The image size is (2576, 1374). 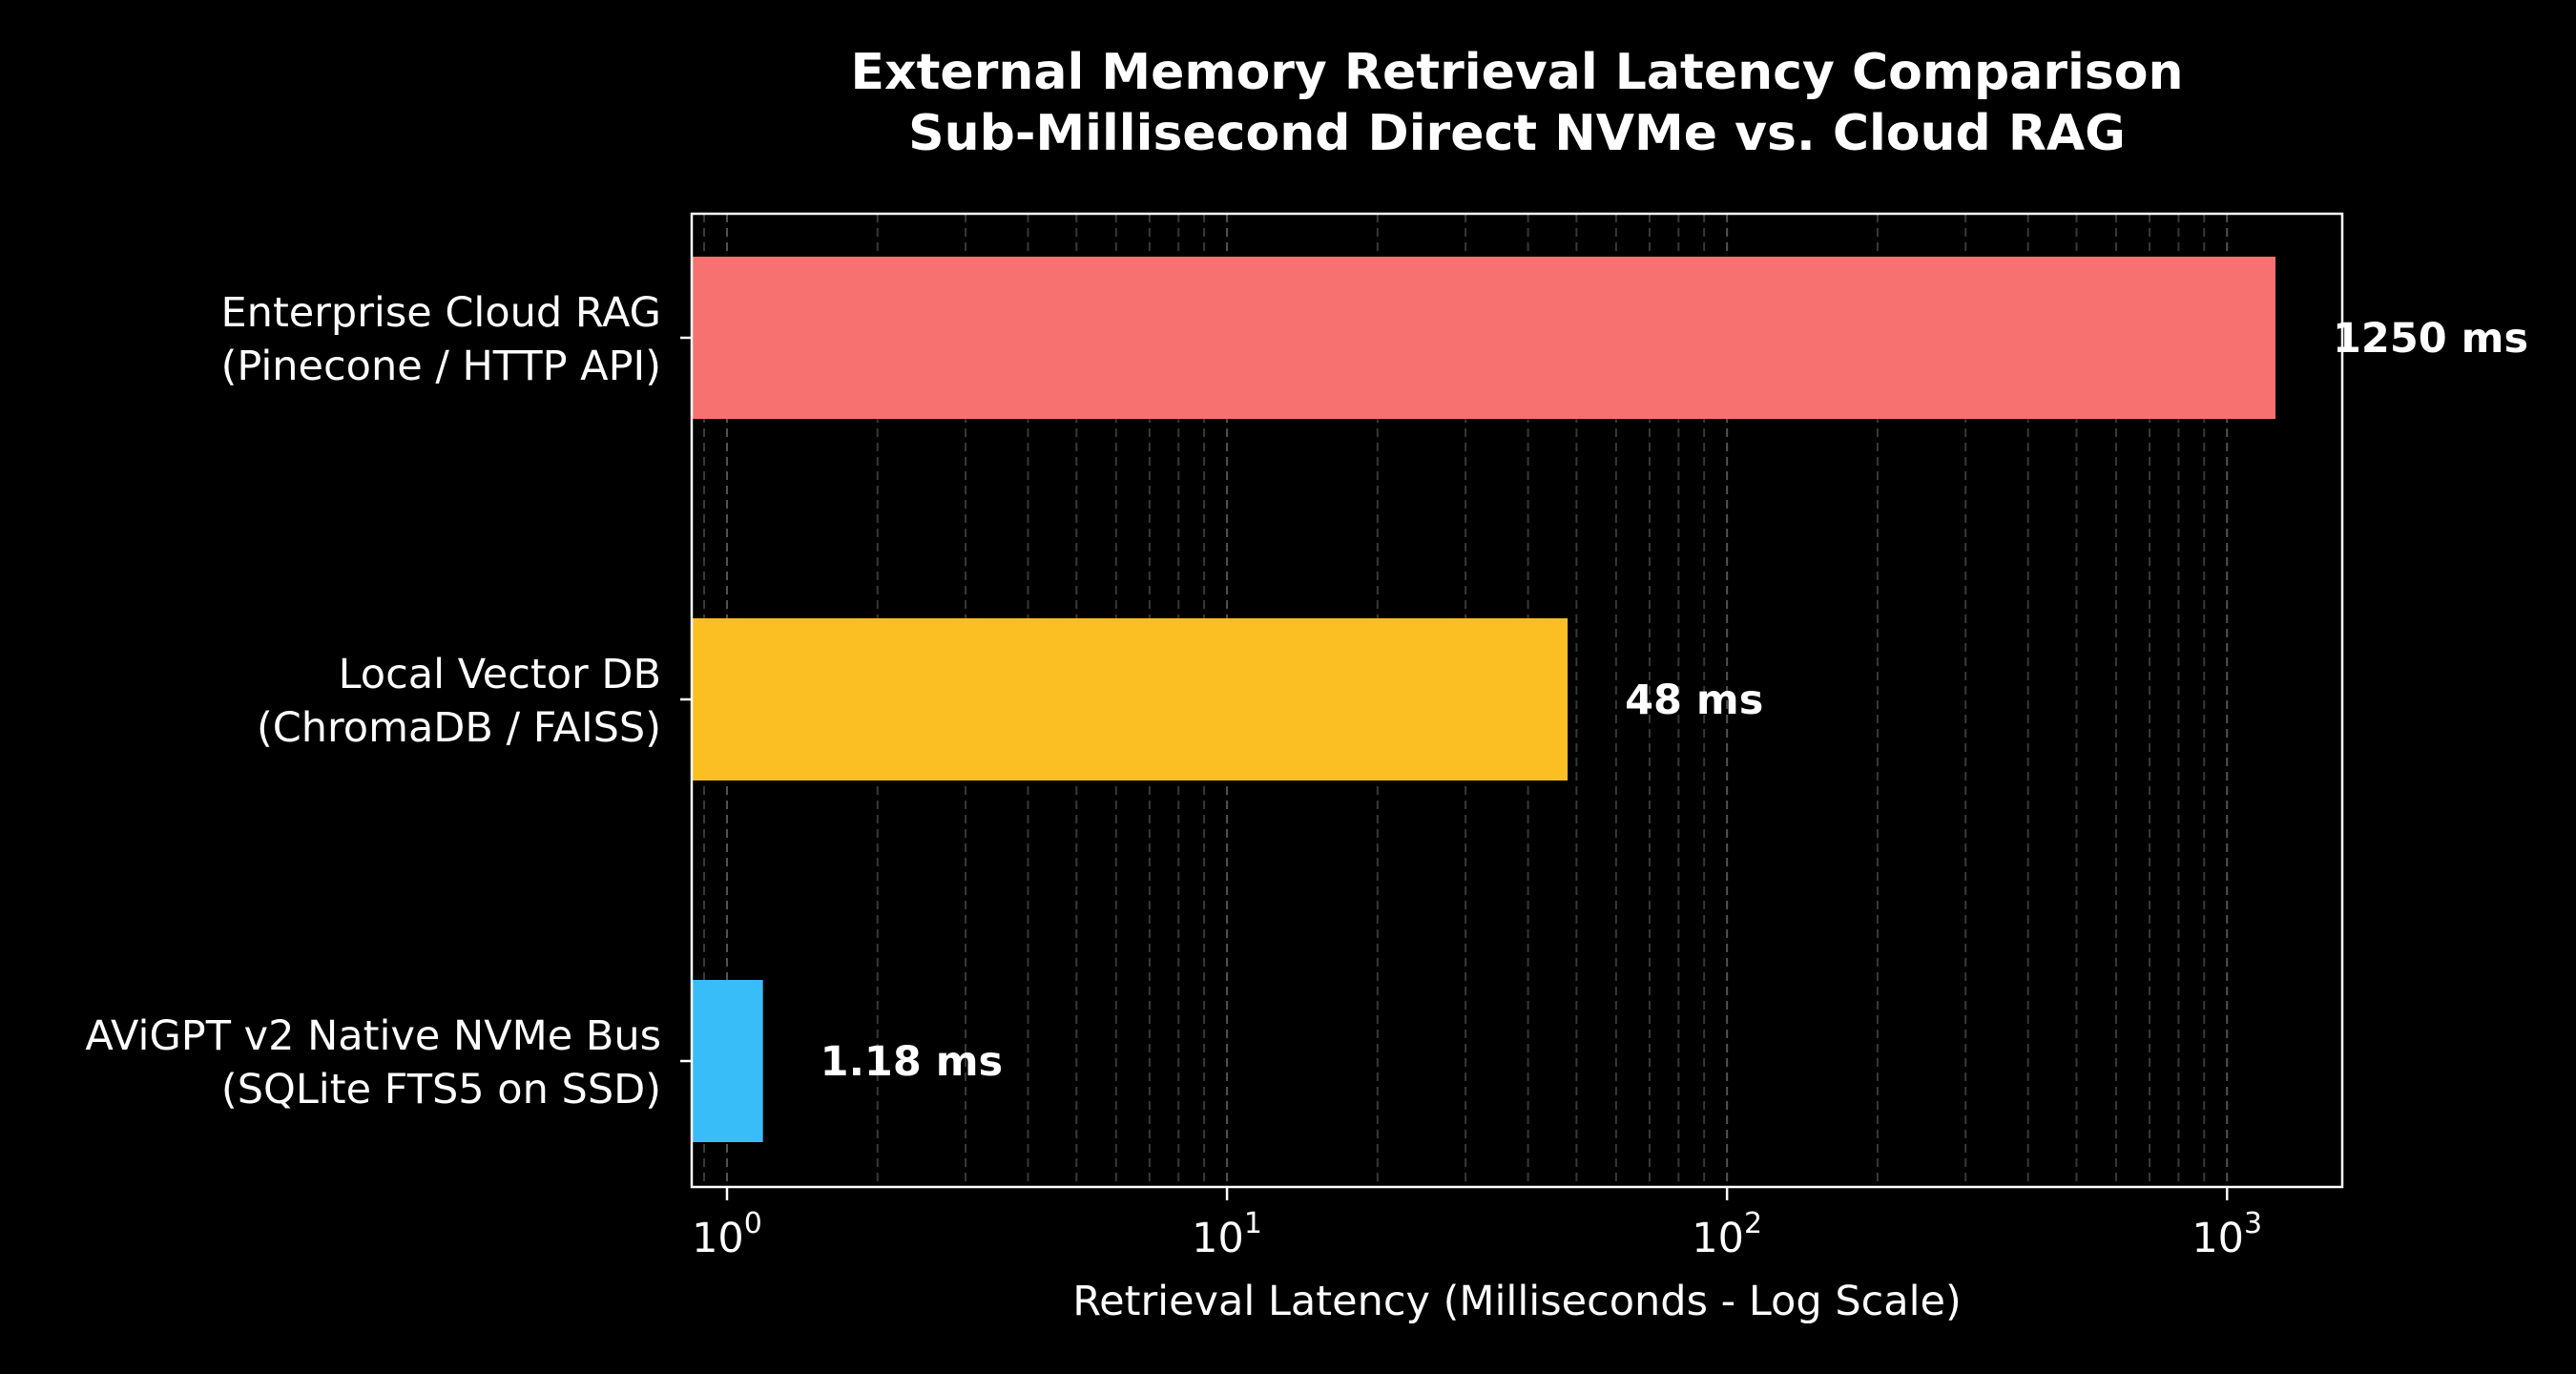 What do you see at coordinates (1727, 1234) in the screenshot?
I see `x-tick-label: 10²` at bounding box center [1727, 1234].